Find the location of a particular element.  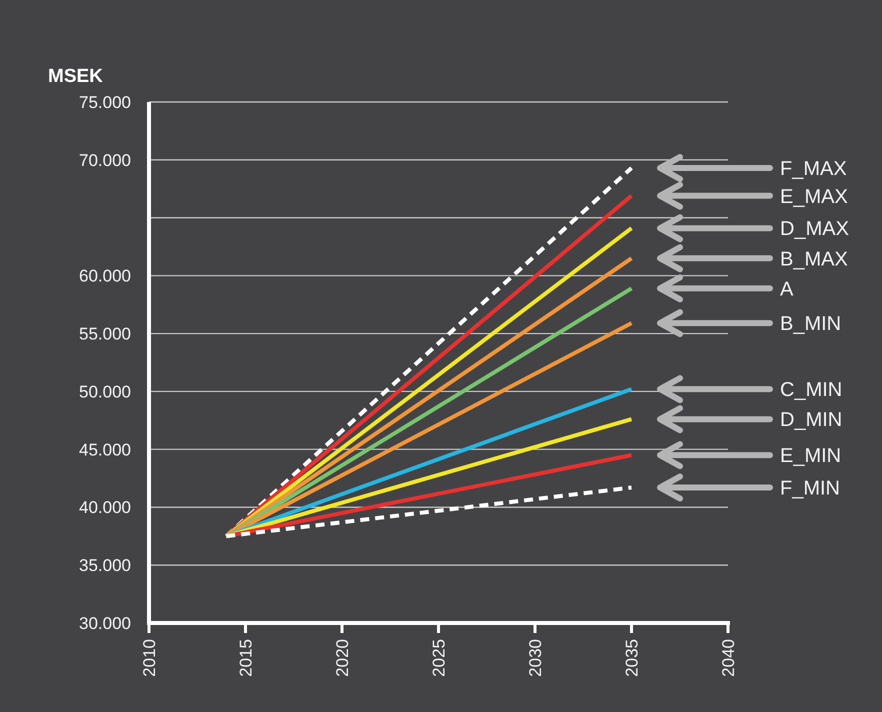

text: C_MIN is located at coordinates (811, 390).